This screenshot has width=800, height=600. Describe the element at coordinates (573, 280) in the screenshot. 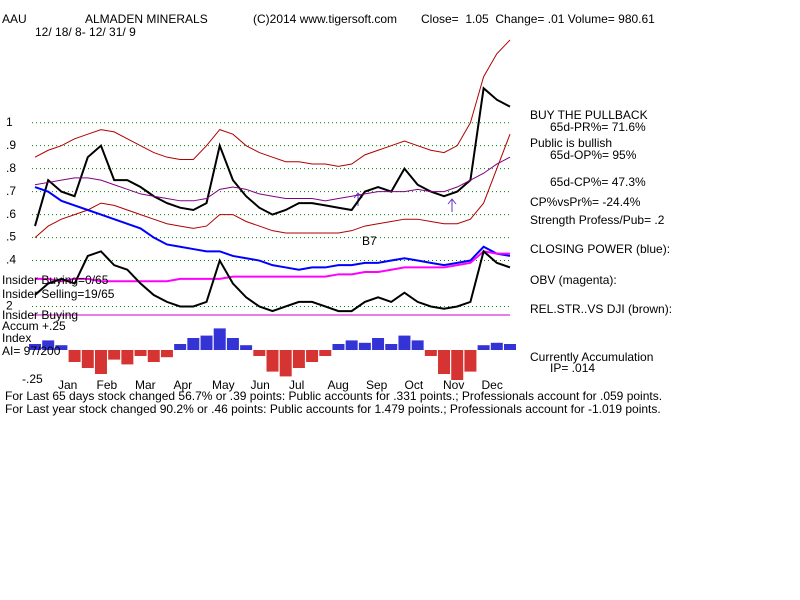

I see `annotation: OBV (magenta):` at that location.